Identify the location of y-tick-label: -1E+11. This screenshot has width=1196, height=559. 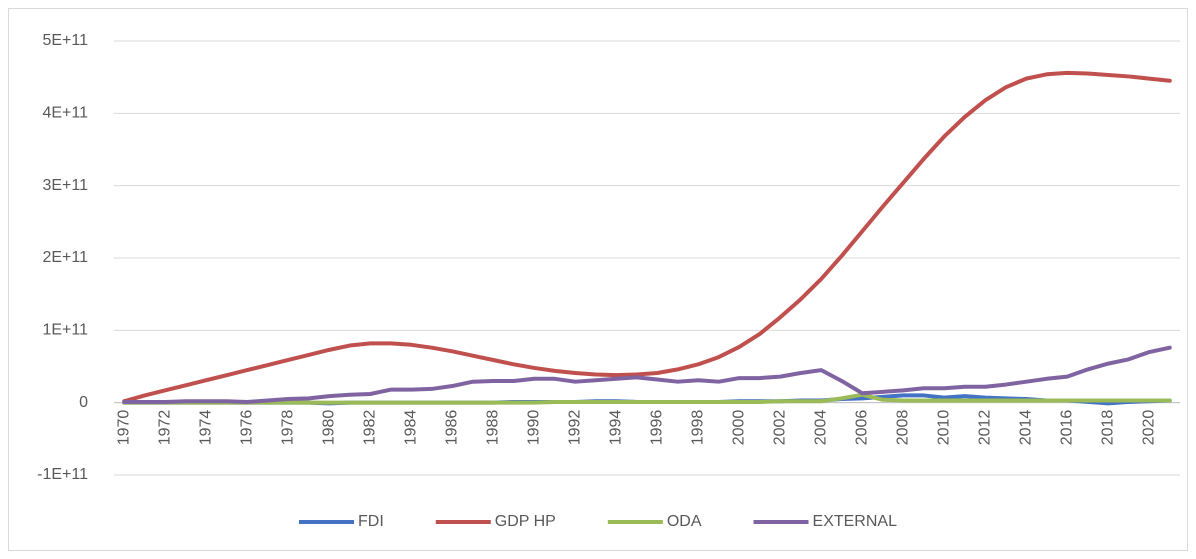
(62, 474).